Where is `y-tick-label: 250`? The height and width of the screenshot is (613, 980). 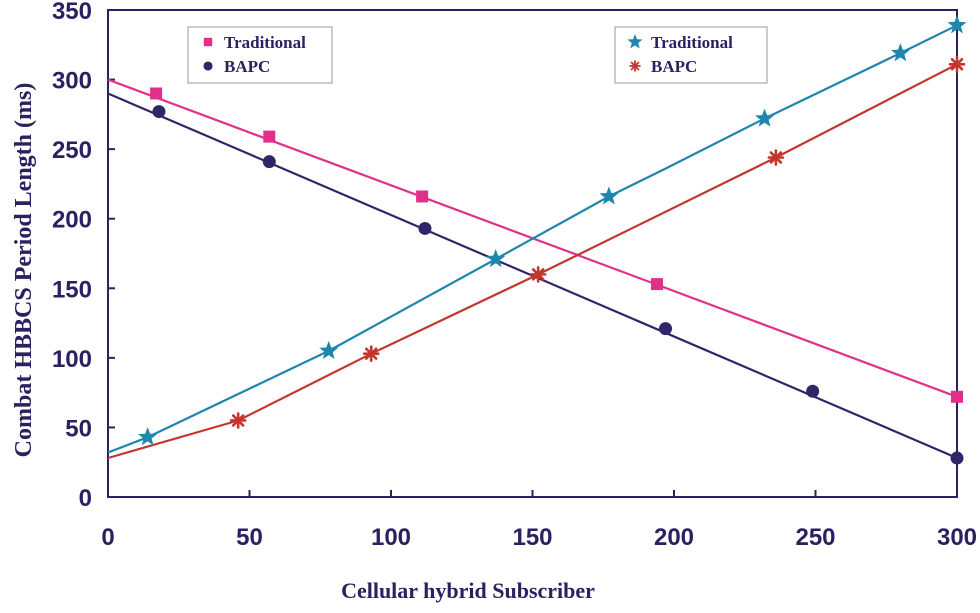
y-tick-label: 250 is located at coordinates (72, 150).